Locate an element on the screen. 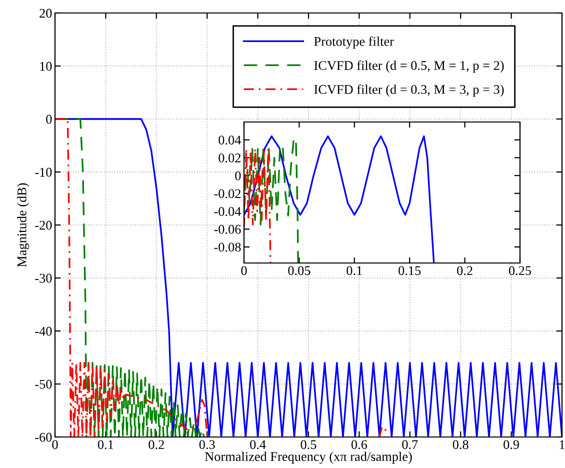 Image resolution: width=565 pixels, height=468 pixels. y-tick-label: -0.04 is located at coordinates (228, 211).